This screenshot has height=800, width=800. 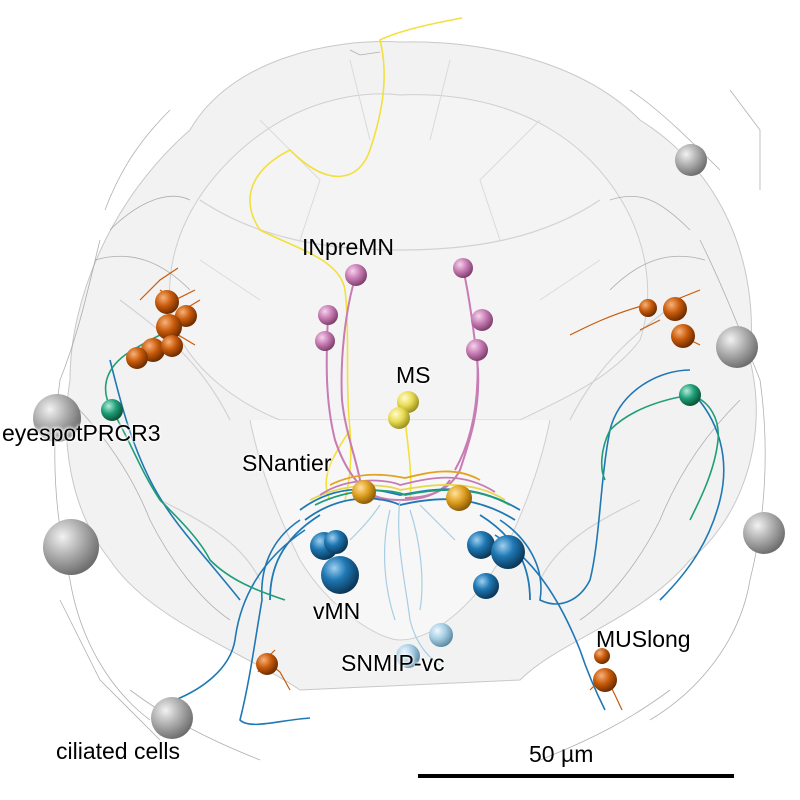 What do you see at coordinates (287, 463) in the screenshot?
I see `label-snantier: SNantier` at bounding box center [287, 463].